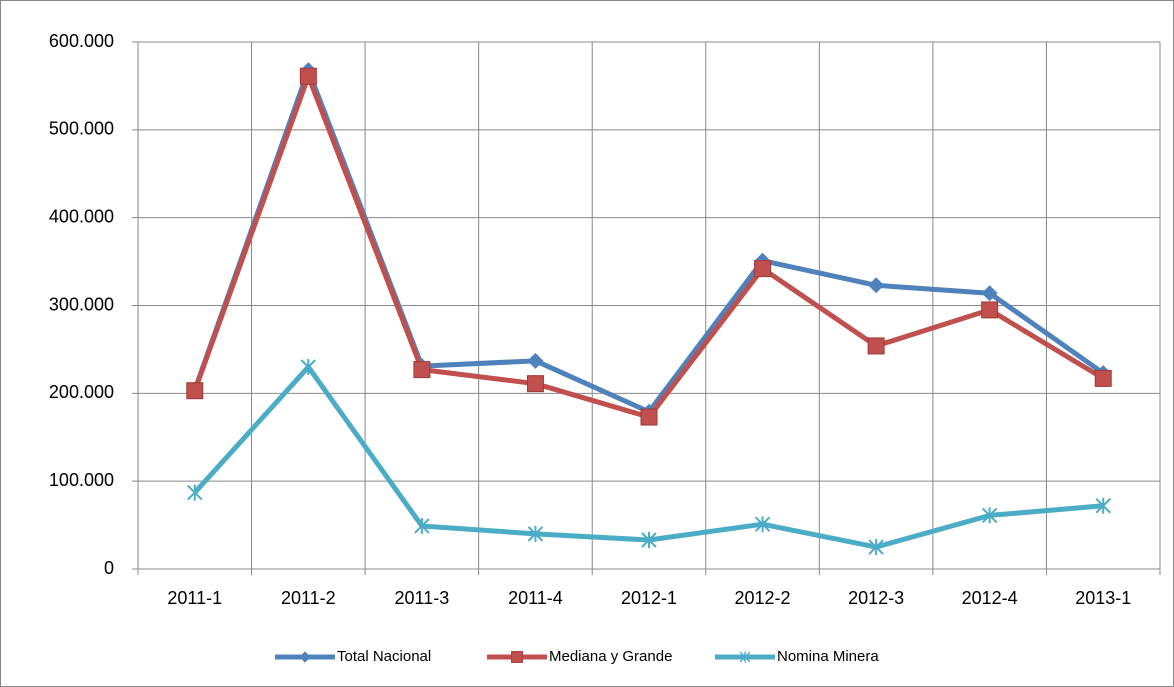 This screenshot has width=1174, height=687. What do you see at coordinates (763, 598) in the screenshot?
I see `x-tick-label: 2012-2` at bounding box center [763, 598].